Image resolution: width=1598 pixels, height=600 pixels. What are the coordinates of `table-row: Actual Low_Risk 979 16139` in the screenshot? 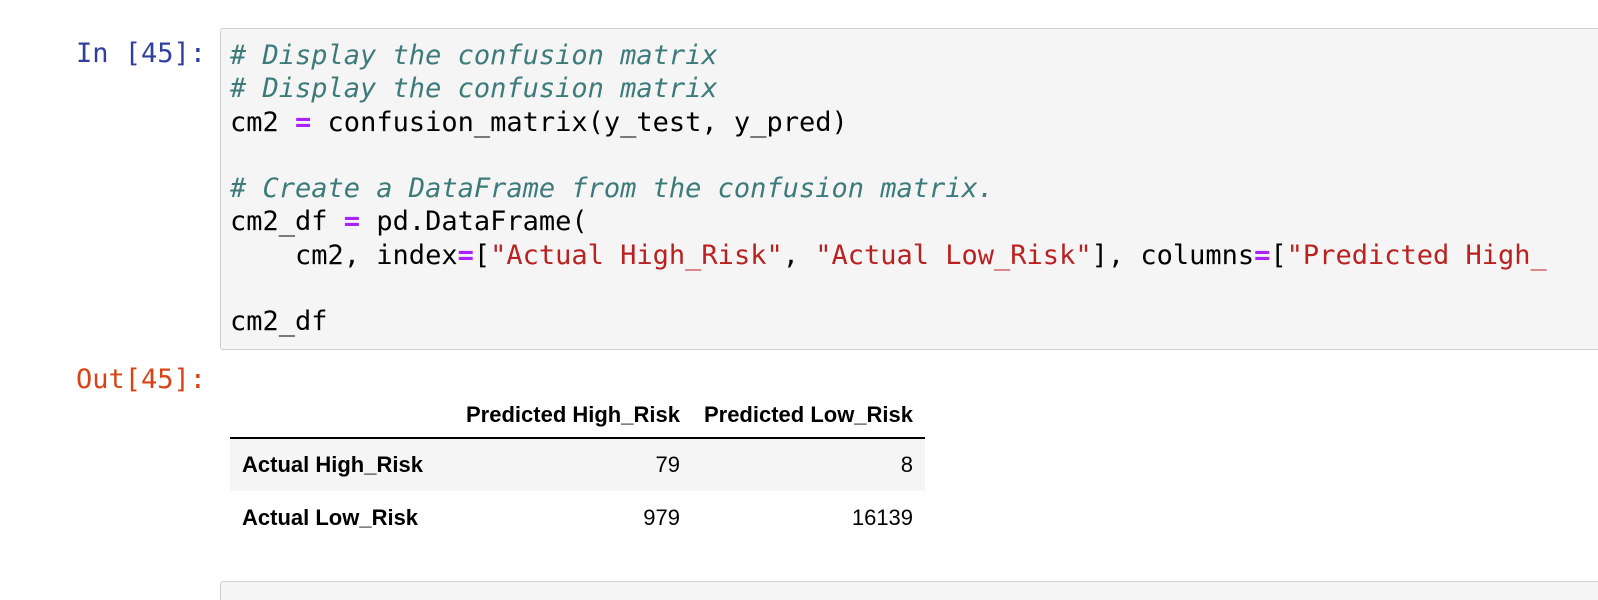 It's located at (577, 517).